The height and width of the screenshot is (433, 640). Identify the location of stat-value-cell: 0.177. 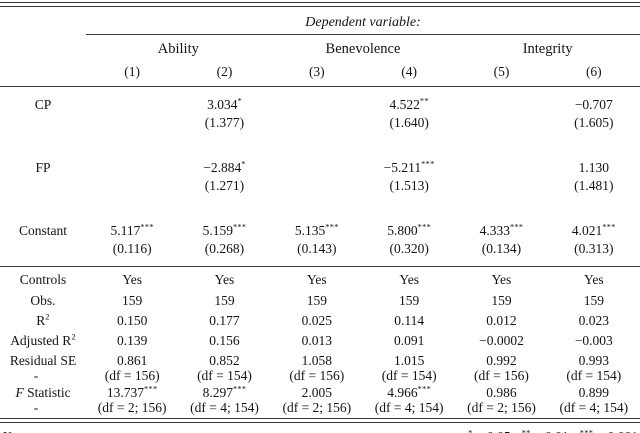
(224, 320).